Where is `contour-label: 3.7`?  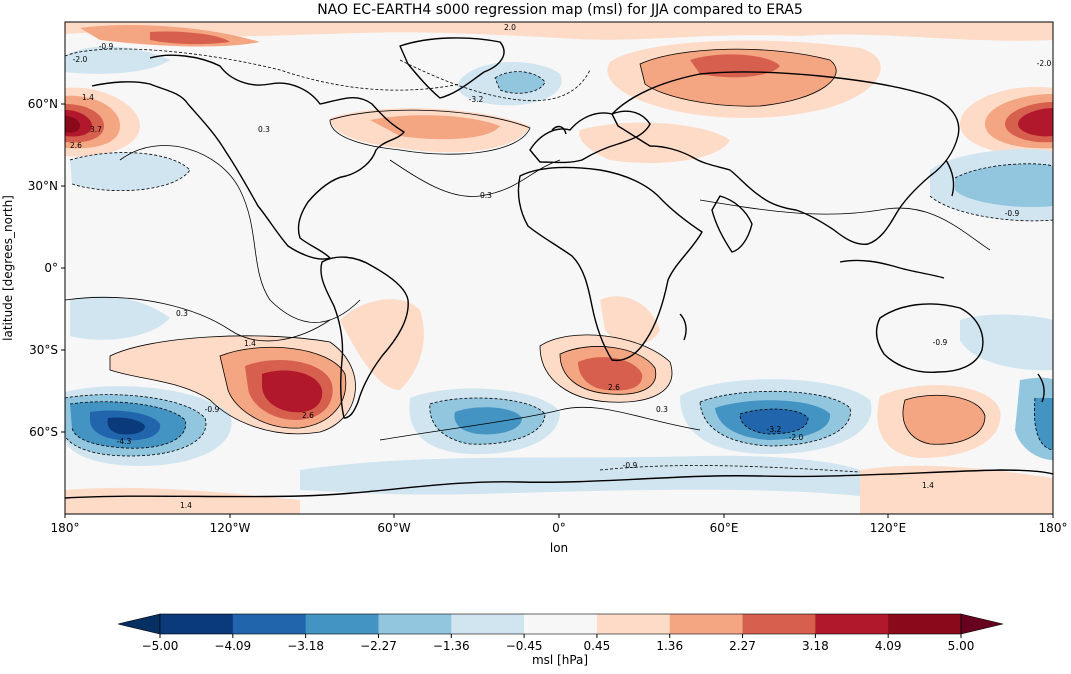
contour-label: 3.7 is located at coordinates (96, 129).